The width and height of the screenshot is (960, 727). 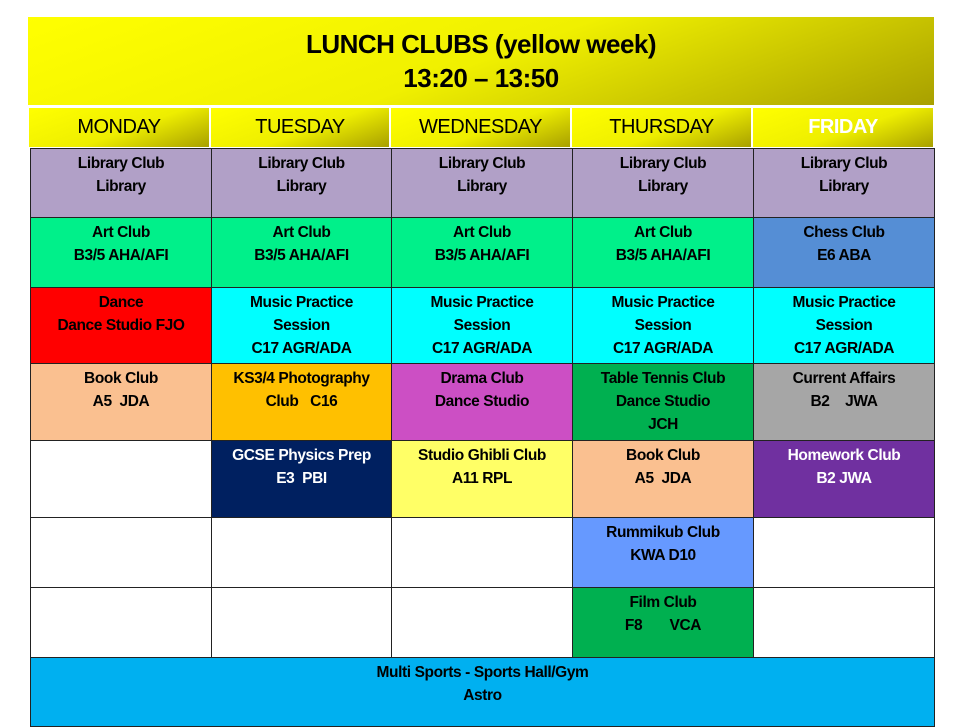 I want to click on club-cell: Current Affairs B2 JWA, so click(x=844, y=402).